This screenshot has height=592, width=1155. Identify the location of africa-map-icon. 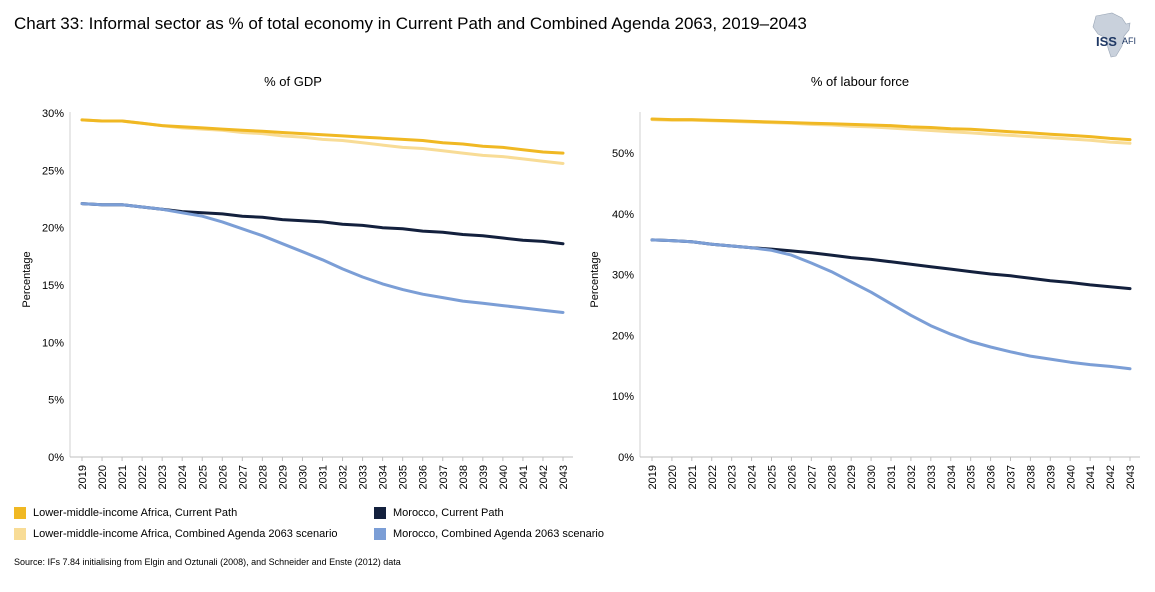
(1111, 35).